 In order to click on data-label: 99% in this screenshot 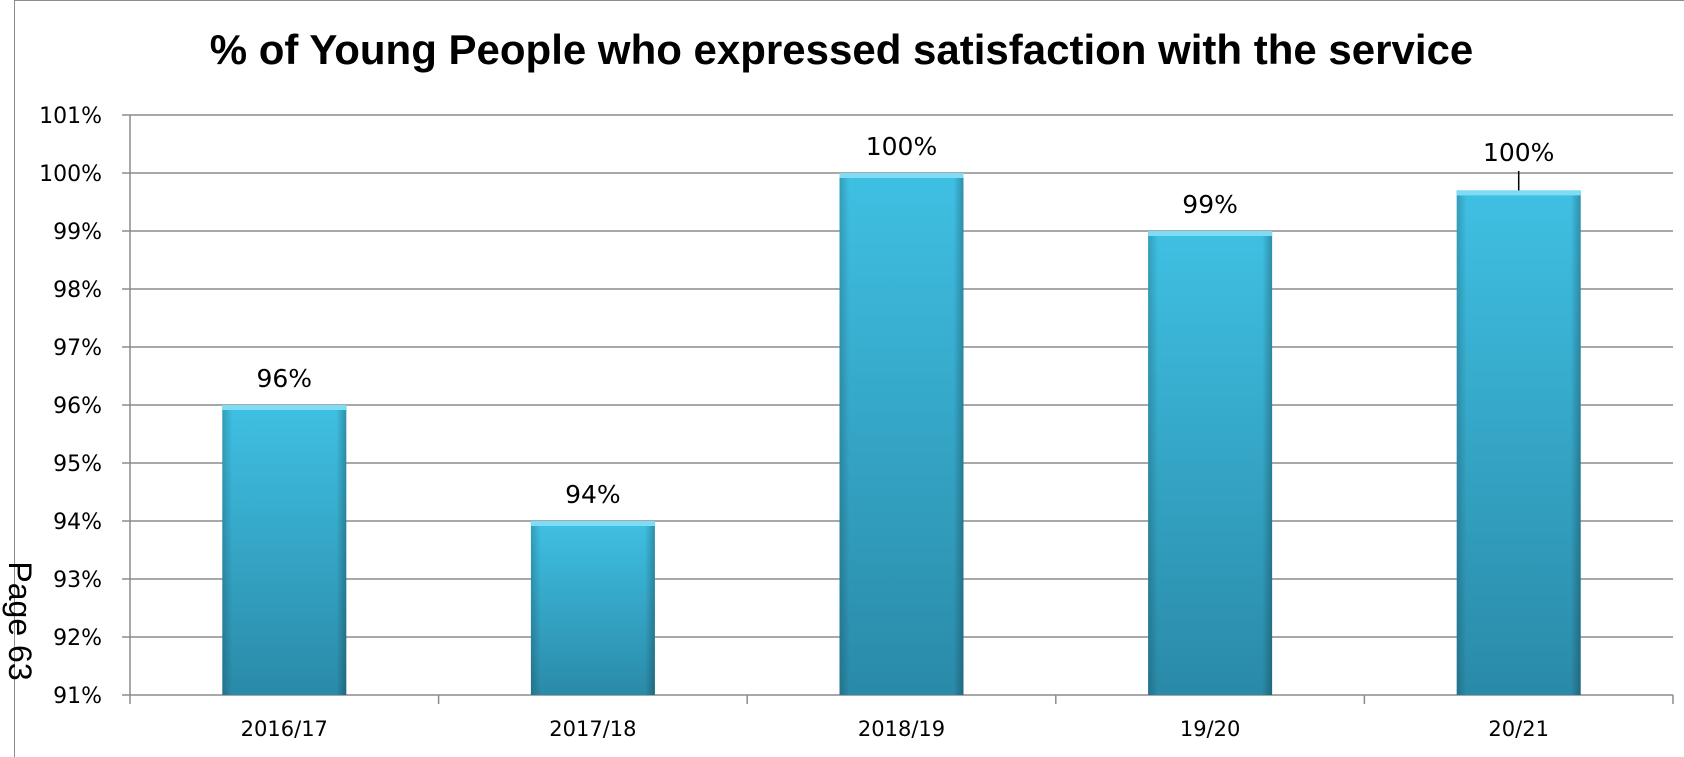, I will do `click(1210, 204)`.